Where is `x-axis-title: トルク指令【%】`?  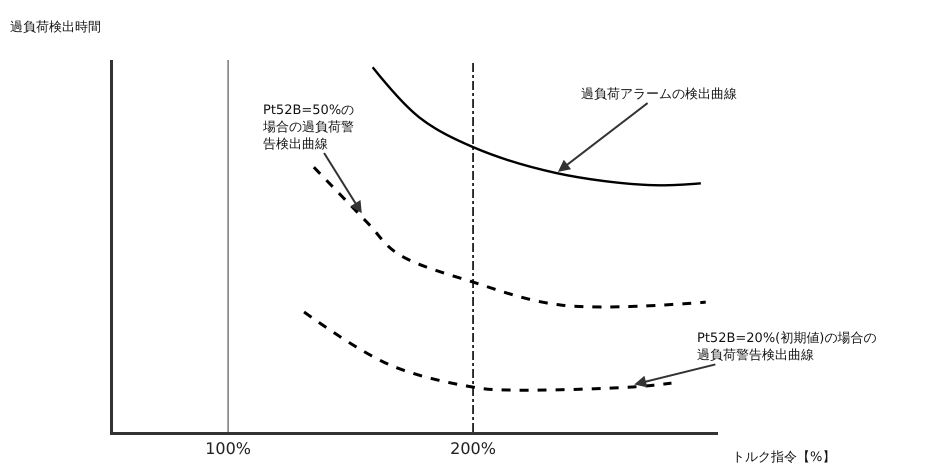 x-axis-title: トルク指令【%】 is located at coordinates (784, 457).